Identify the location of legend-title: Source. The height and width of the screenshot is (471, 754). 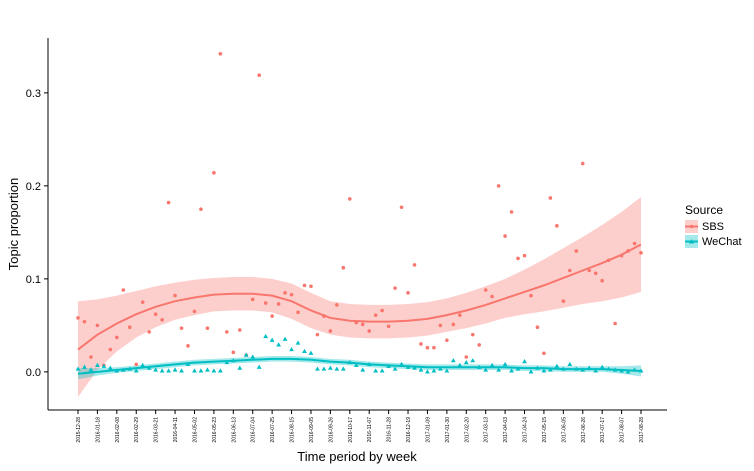
(704, 210).